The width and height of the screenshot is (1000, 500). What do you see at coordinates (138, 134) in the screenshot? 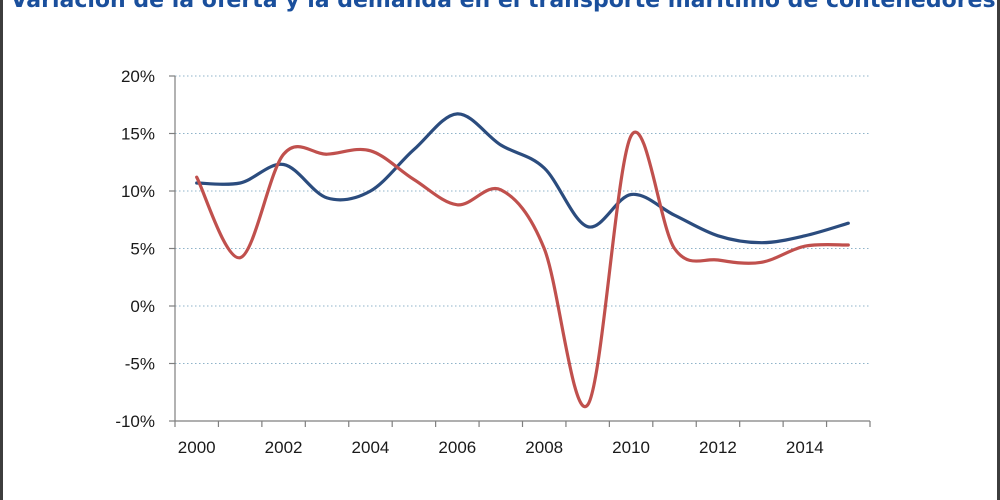
I see `y-tick-label: 15%` at bounding box center [138, 134].